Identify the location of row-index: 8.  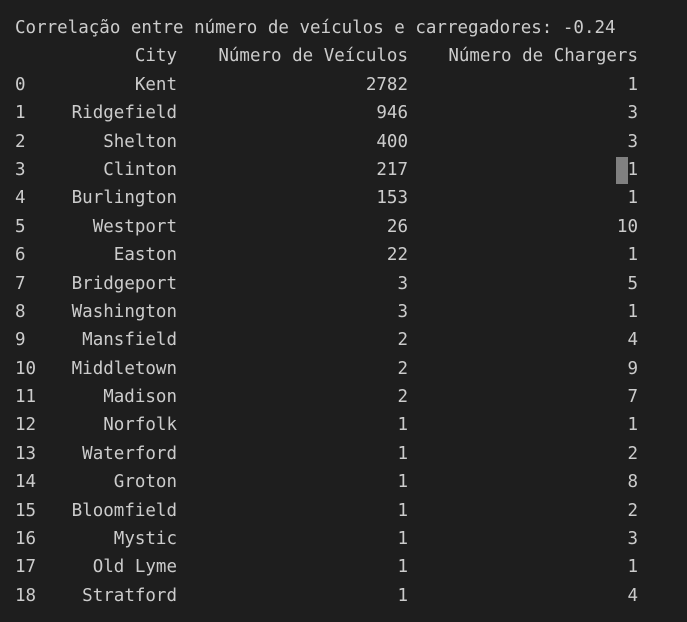
(20, 311).